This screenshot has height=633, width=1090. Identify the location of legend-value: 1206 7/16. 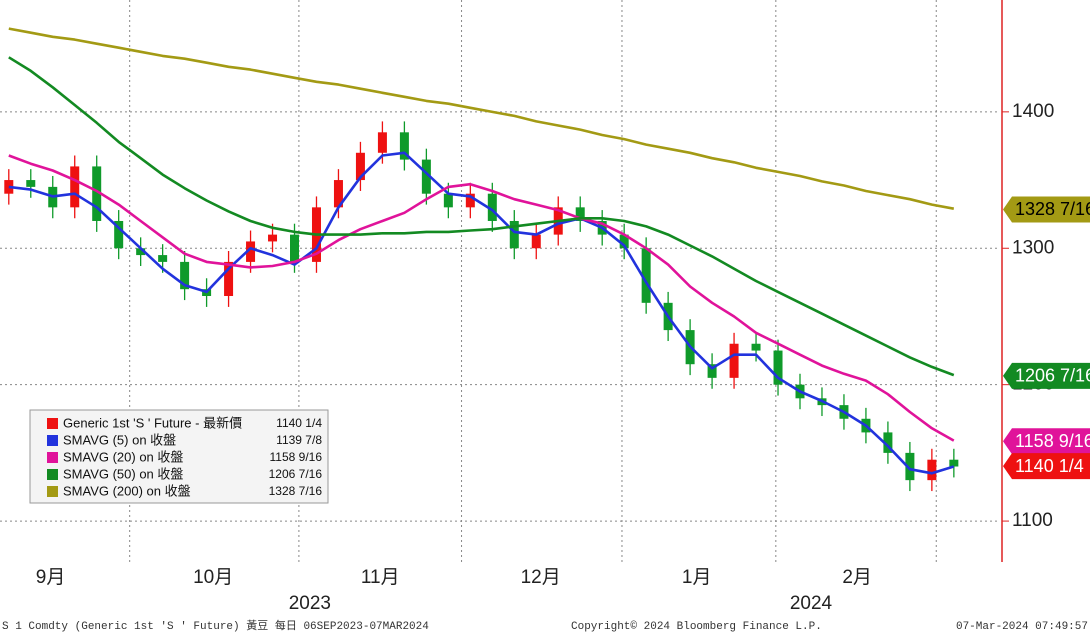
(296, 474).